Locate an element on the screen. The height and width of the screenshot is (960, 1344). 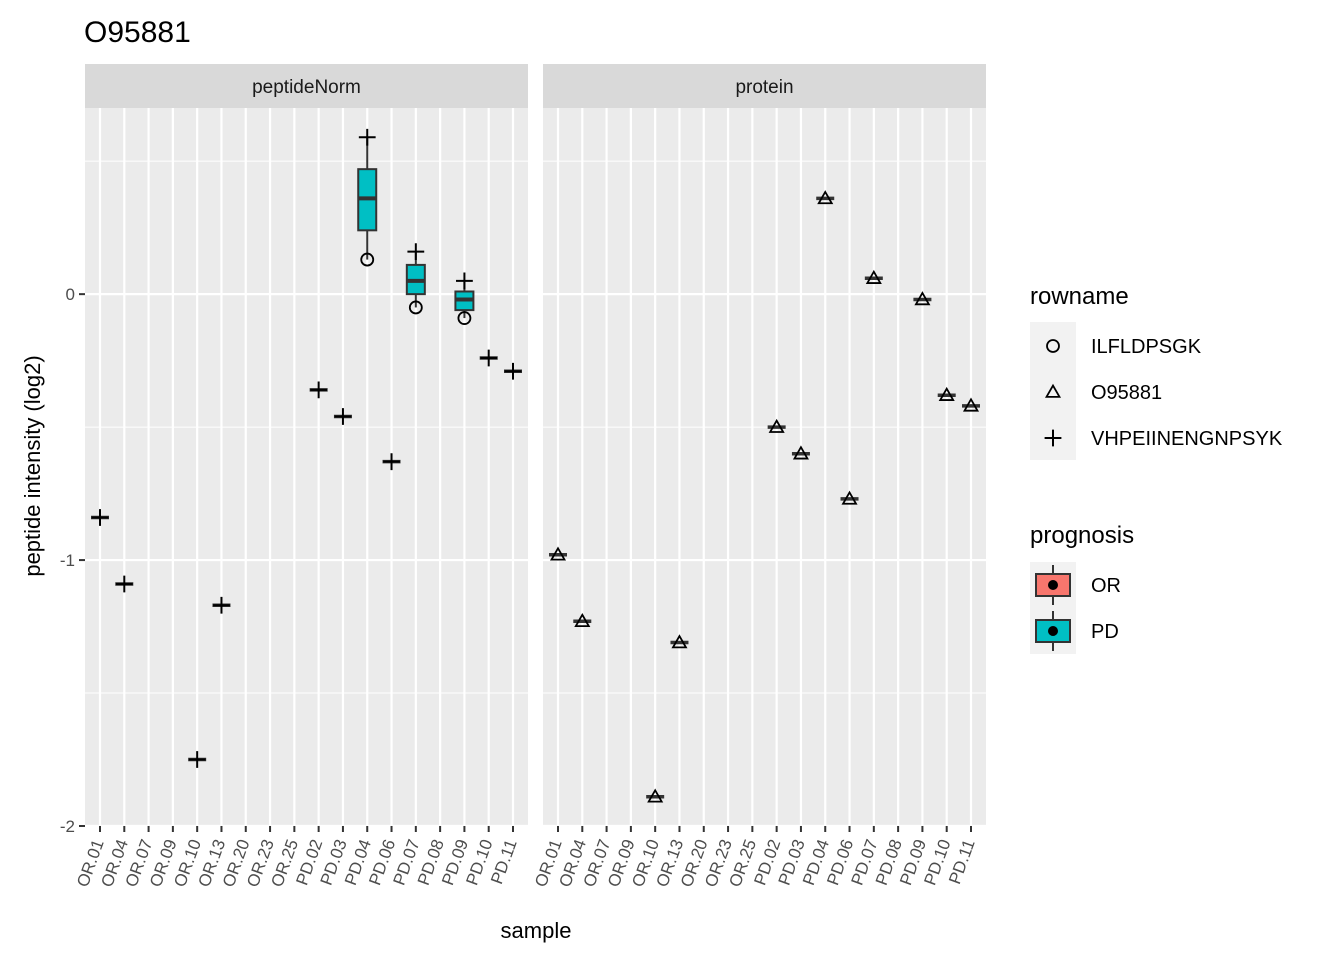
legend-item: PD is located at coordinates (1077, 631).